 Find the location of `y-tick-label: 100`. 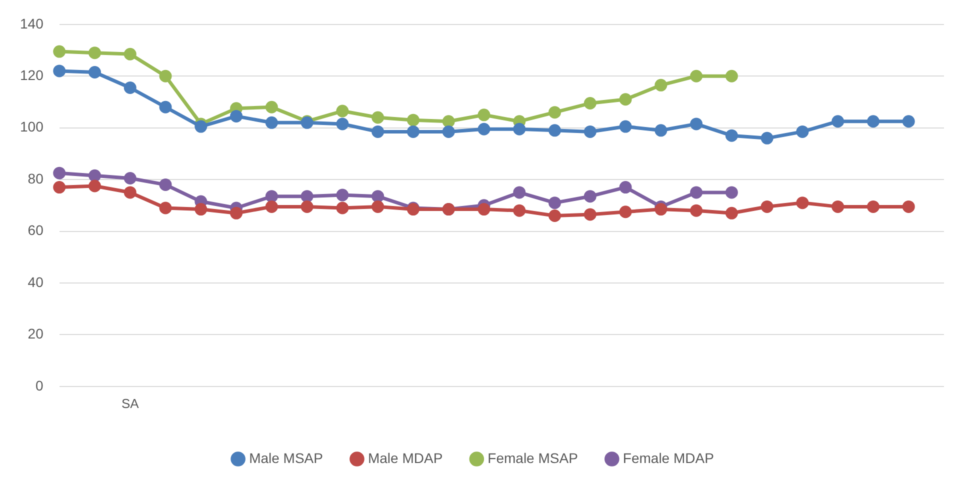

y-tick-label: 100 is located at coordinates (32, 126).